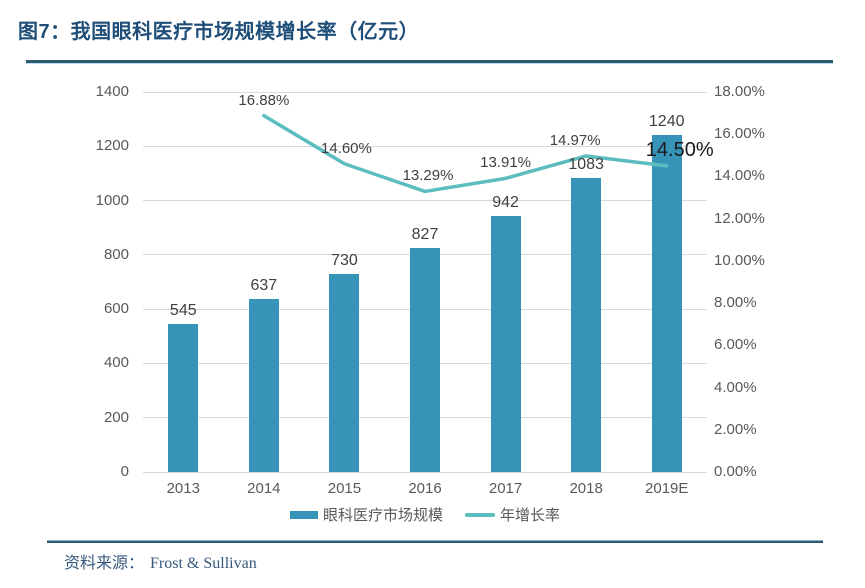  Describe the element at coordinates (575, 140) in the screenshot. I see `line-point-label: 14.97%` at that location.